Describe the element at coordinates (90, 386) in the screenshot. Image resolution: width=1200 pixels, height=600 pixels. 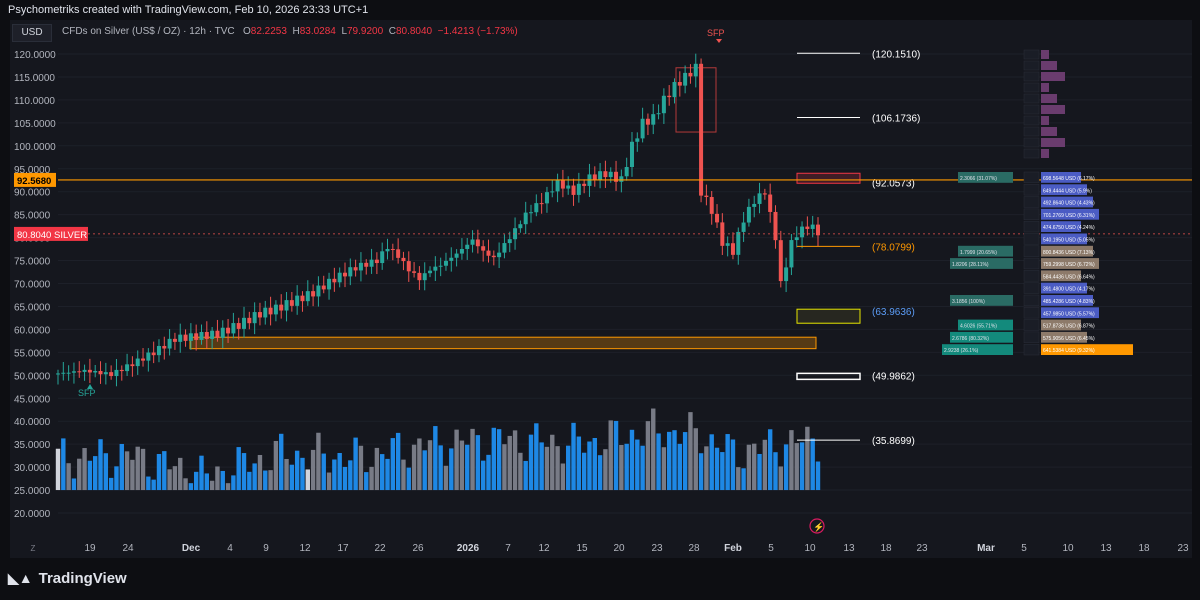
I see `sfp-arrow-up` at that location.